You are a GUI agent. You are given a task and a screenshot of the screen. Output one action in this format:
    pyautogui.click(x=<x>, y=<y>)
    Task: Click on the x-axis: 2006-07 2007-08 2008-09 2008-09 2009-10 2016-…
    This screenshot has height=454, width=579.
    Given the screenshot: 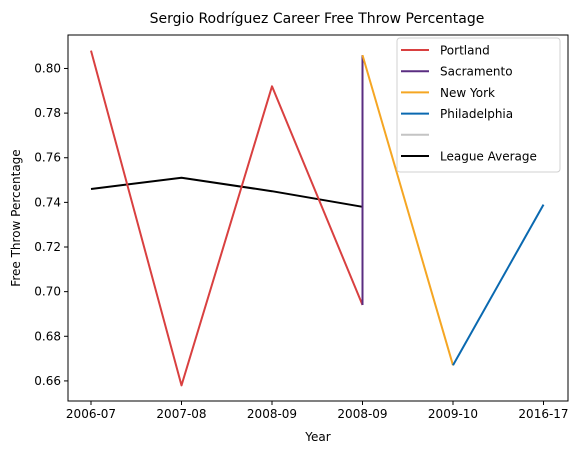 What is the action you would take?
    pyautogui.click(x=317, y=411)
    